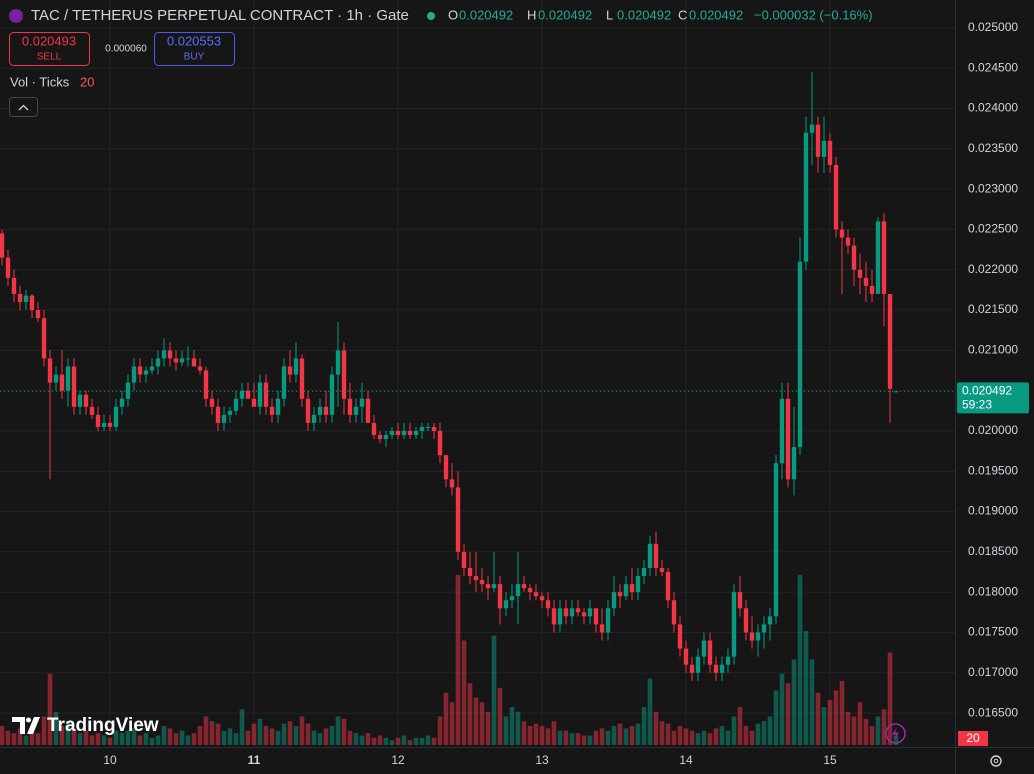 The height and width of the screenshot is (774, 1034). Describe the element at coordinates (993, 632) in the screenshot. I see `y-tick-label: 0.017500` at that location.